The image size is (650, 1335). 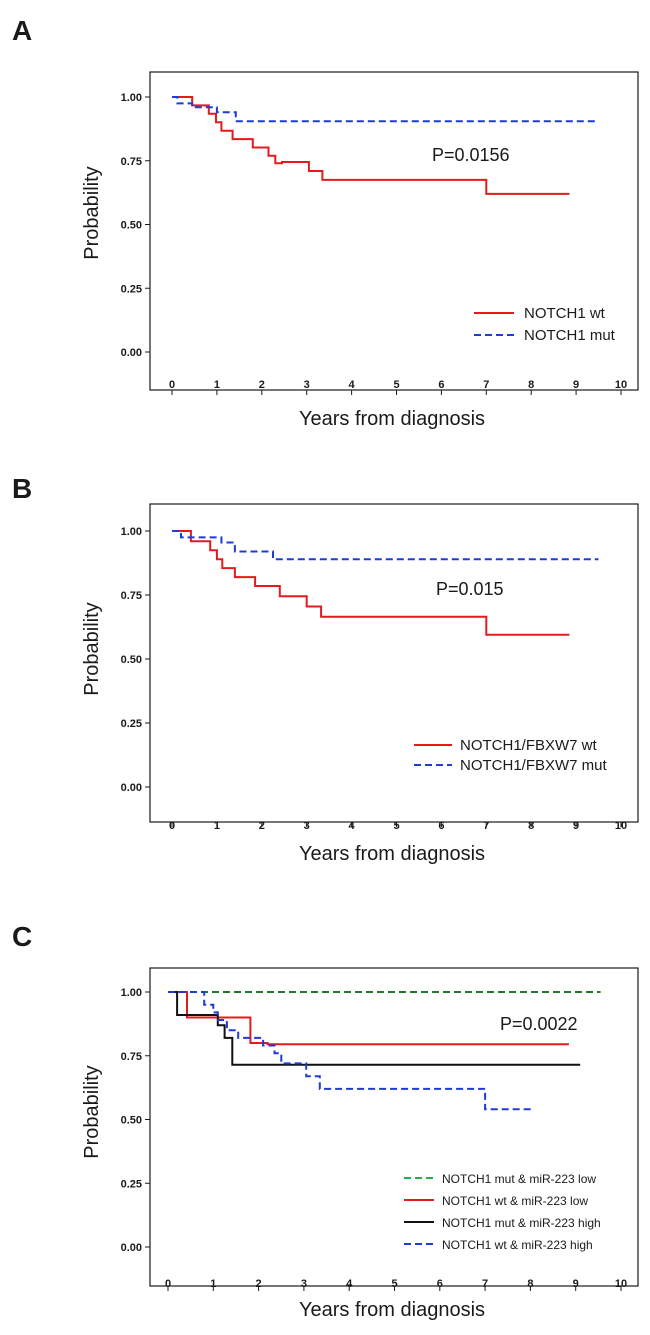 I want to click on legend-label: NOTCH1 wt & miR-223 high, so click(x=517, y=1245).